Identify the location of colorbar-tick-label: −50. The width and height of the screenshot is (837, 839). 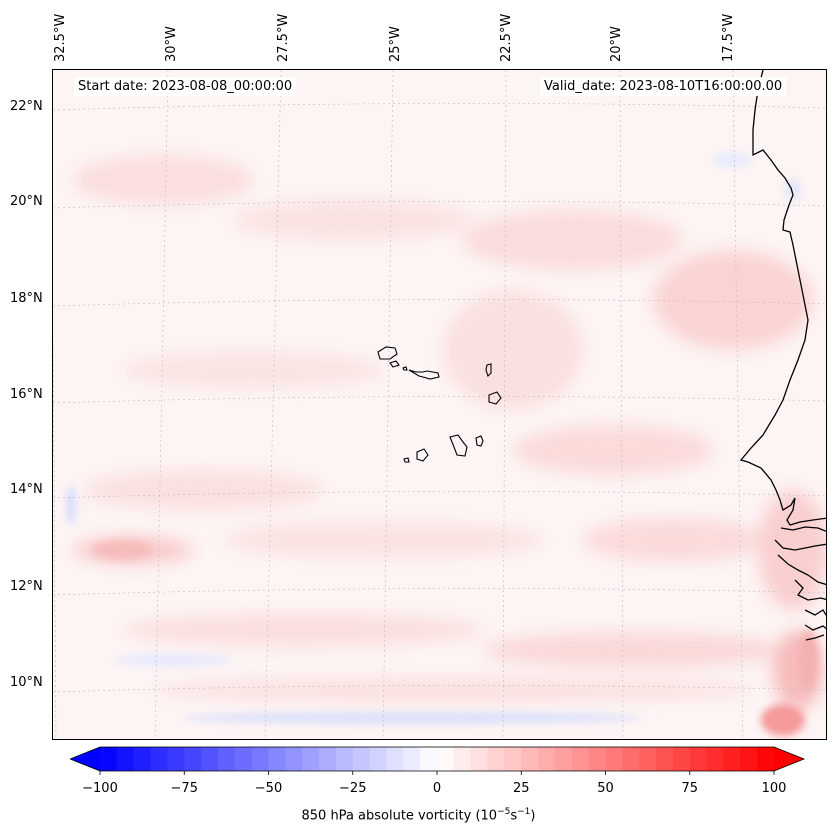
(268, 788).